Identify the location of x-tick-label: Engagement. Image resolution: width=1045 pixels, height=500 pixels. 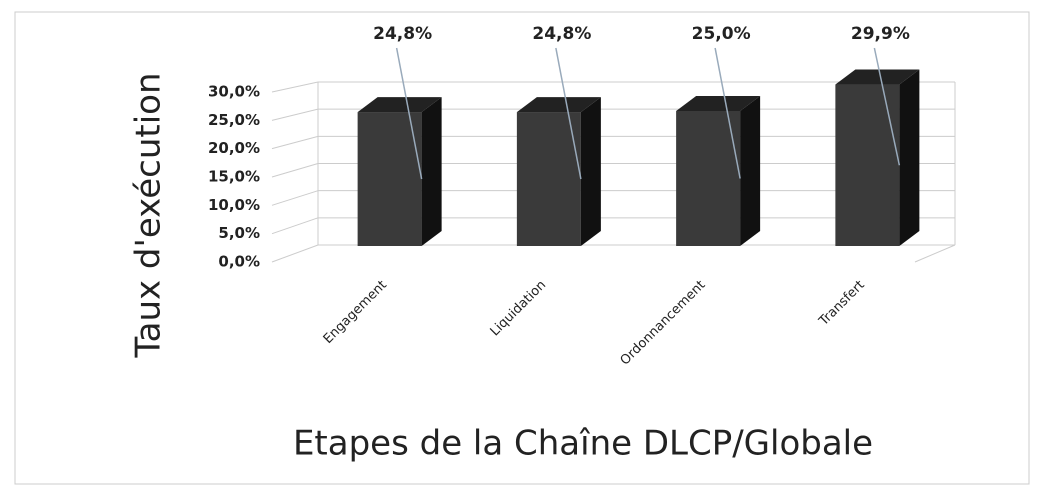
(355, 312).